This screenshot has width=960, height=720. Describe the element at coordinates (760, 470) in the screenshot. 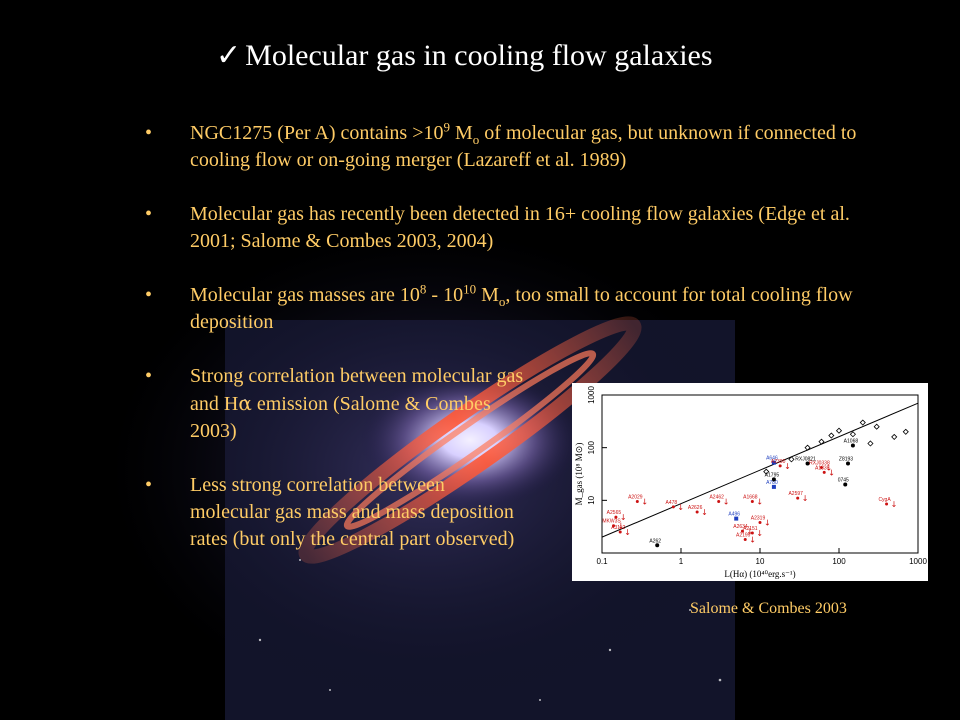

I see `fit-line` at that location.